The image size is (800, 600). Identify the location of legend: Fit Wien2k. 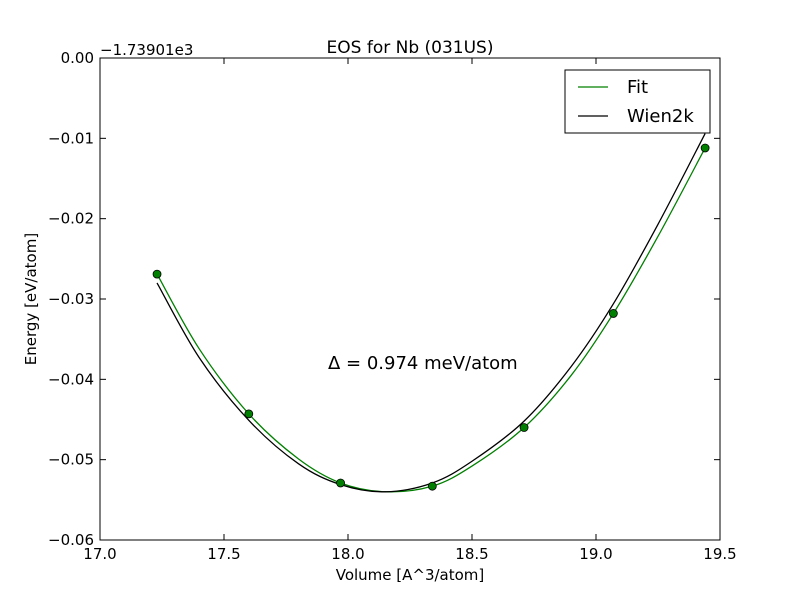
(637, 101).